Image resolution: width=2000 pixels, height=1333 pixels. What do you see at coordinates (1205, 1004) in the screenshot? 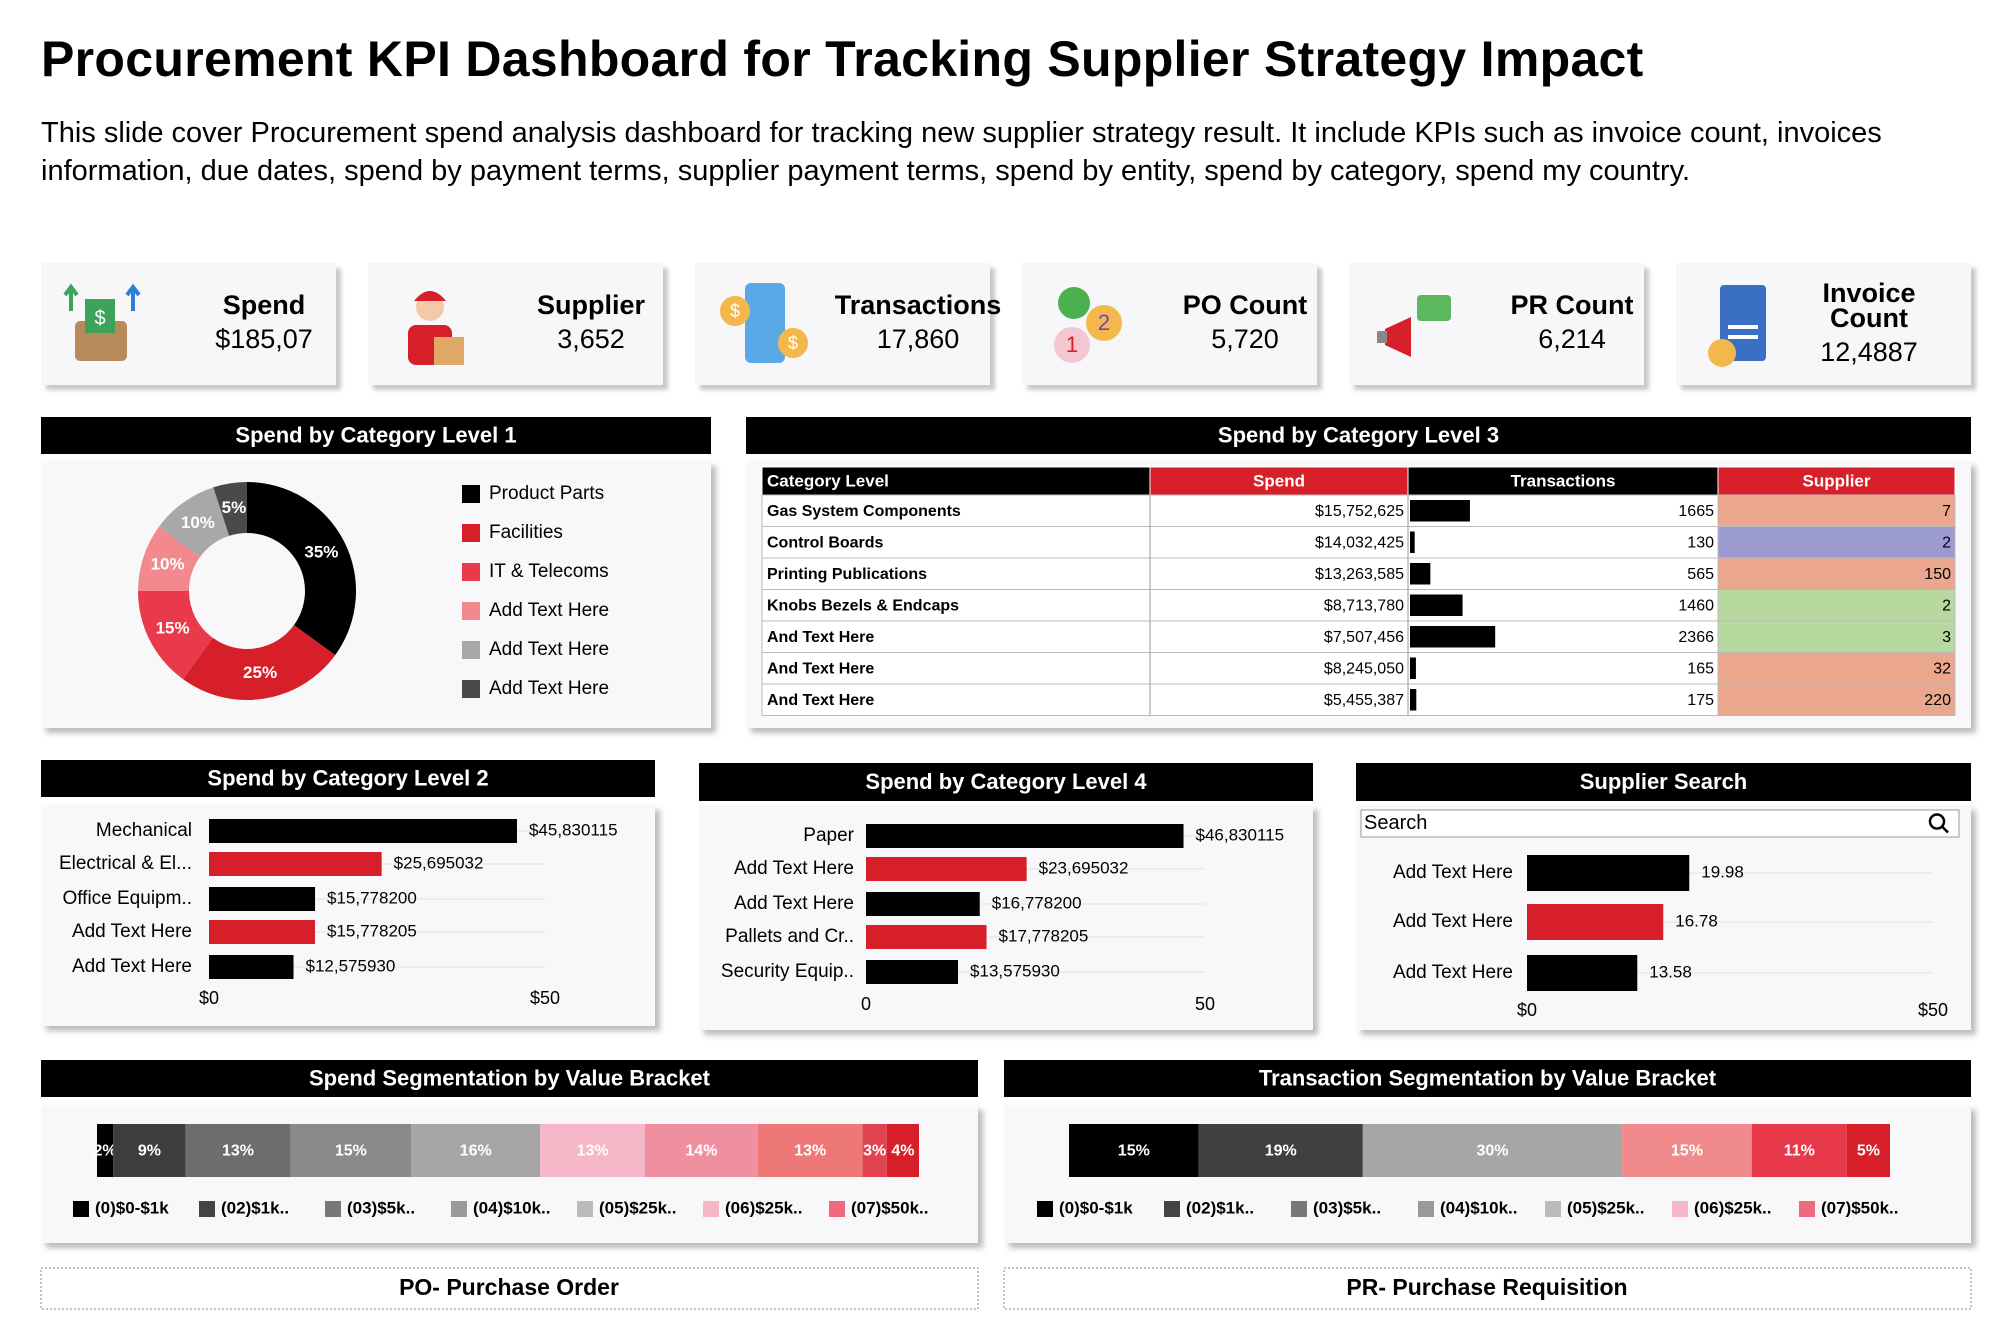
I see `x-tick-label: 50` at bounding box center [1205, 1004].